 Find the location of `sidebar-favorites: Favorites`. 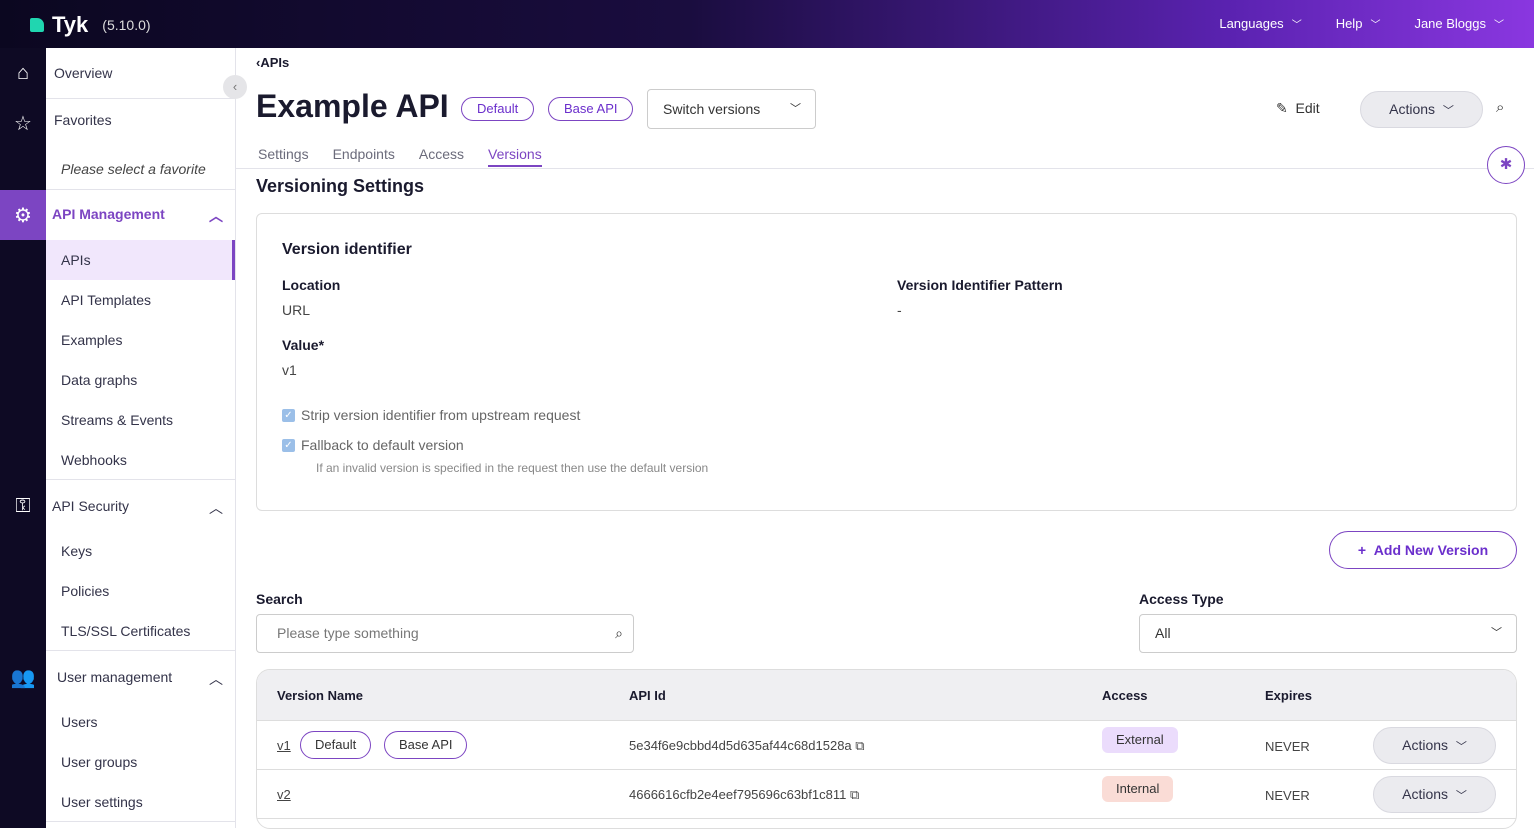

sidebar-favorites: Favorites is located at coordinates (140, 120).